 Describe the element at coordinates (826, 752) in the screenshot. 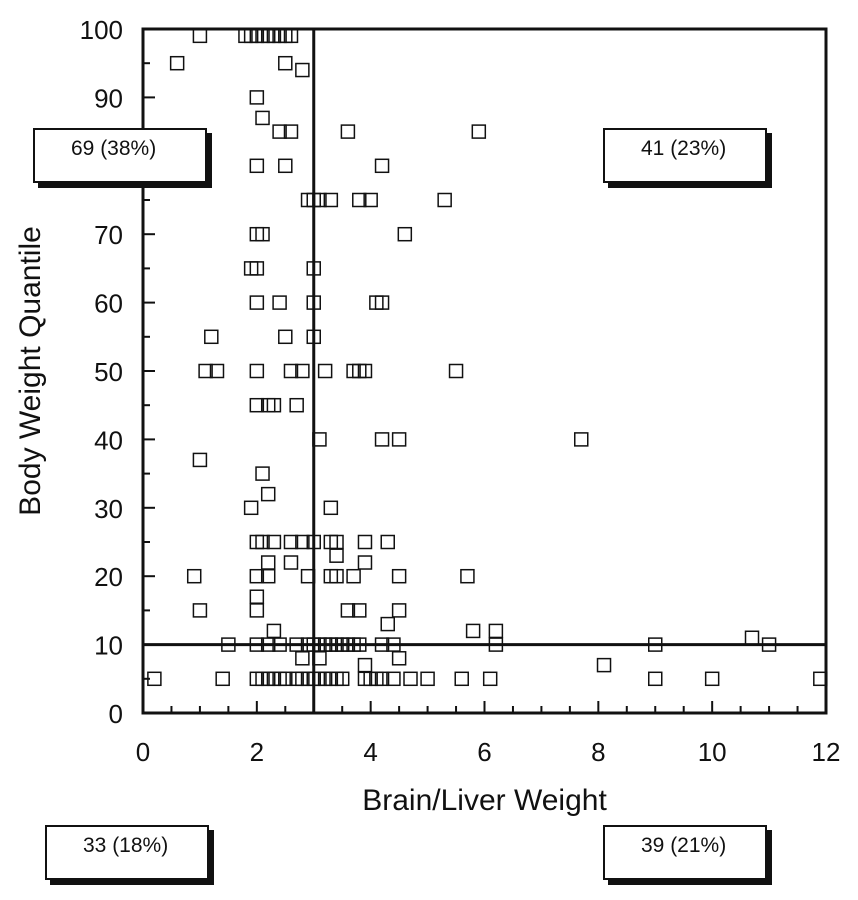

I see `x-tick-label: 12` at that location.